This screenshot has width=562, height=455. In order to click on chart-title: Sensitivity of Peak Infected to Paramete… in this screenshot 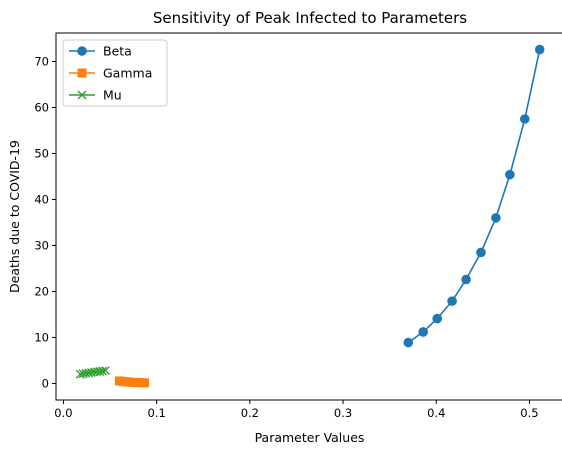, I will do `click(310, 18)`.